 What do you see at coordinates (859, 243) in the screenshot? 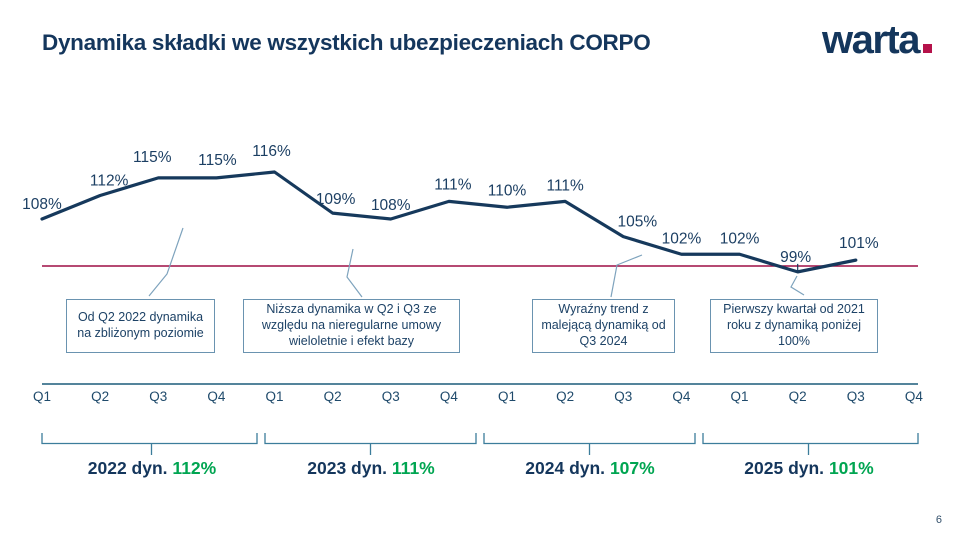
I see `value-label: 101%` at bounding box center [859, 243].